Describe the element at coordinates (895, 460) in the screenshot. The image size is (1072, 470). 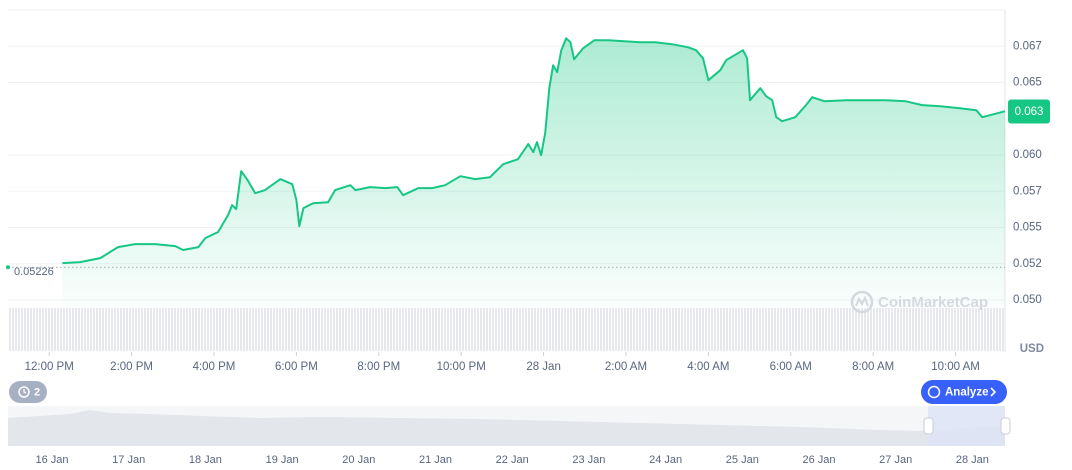
I see `navigator-date: 27 Jan` at that location.